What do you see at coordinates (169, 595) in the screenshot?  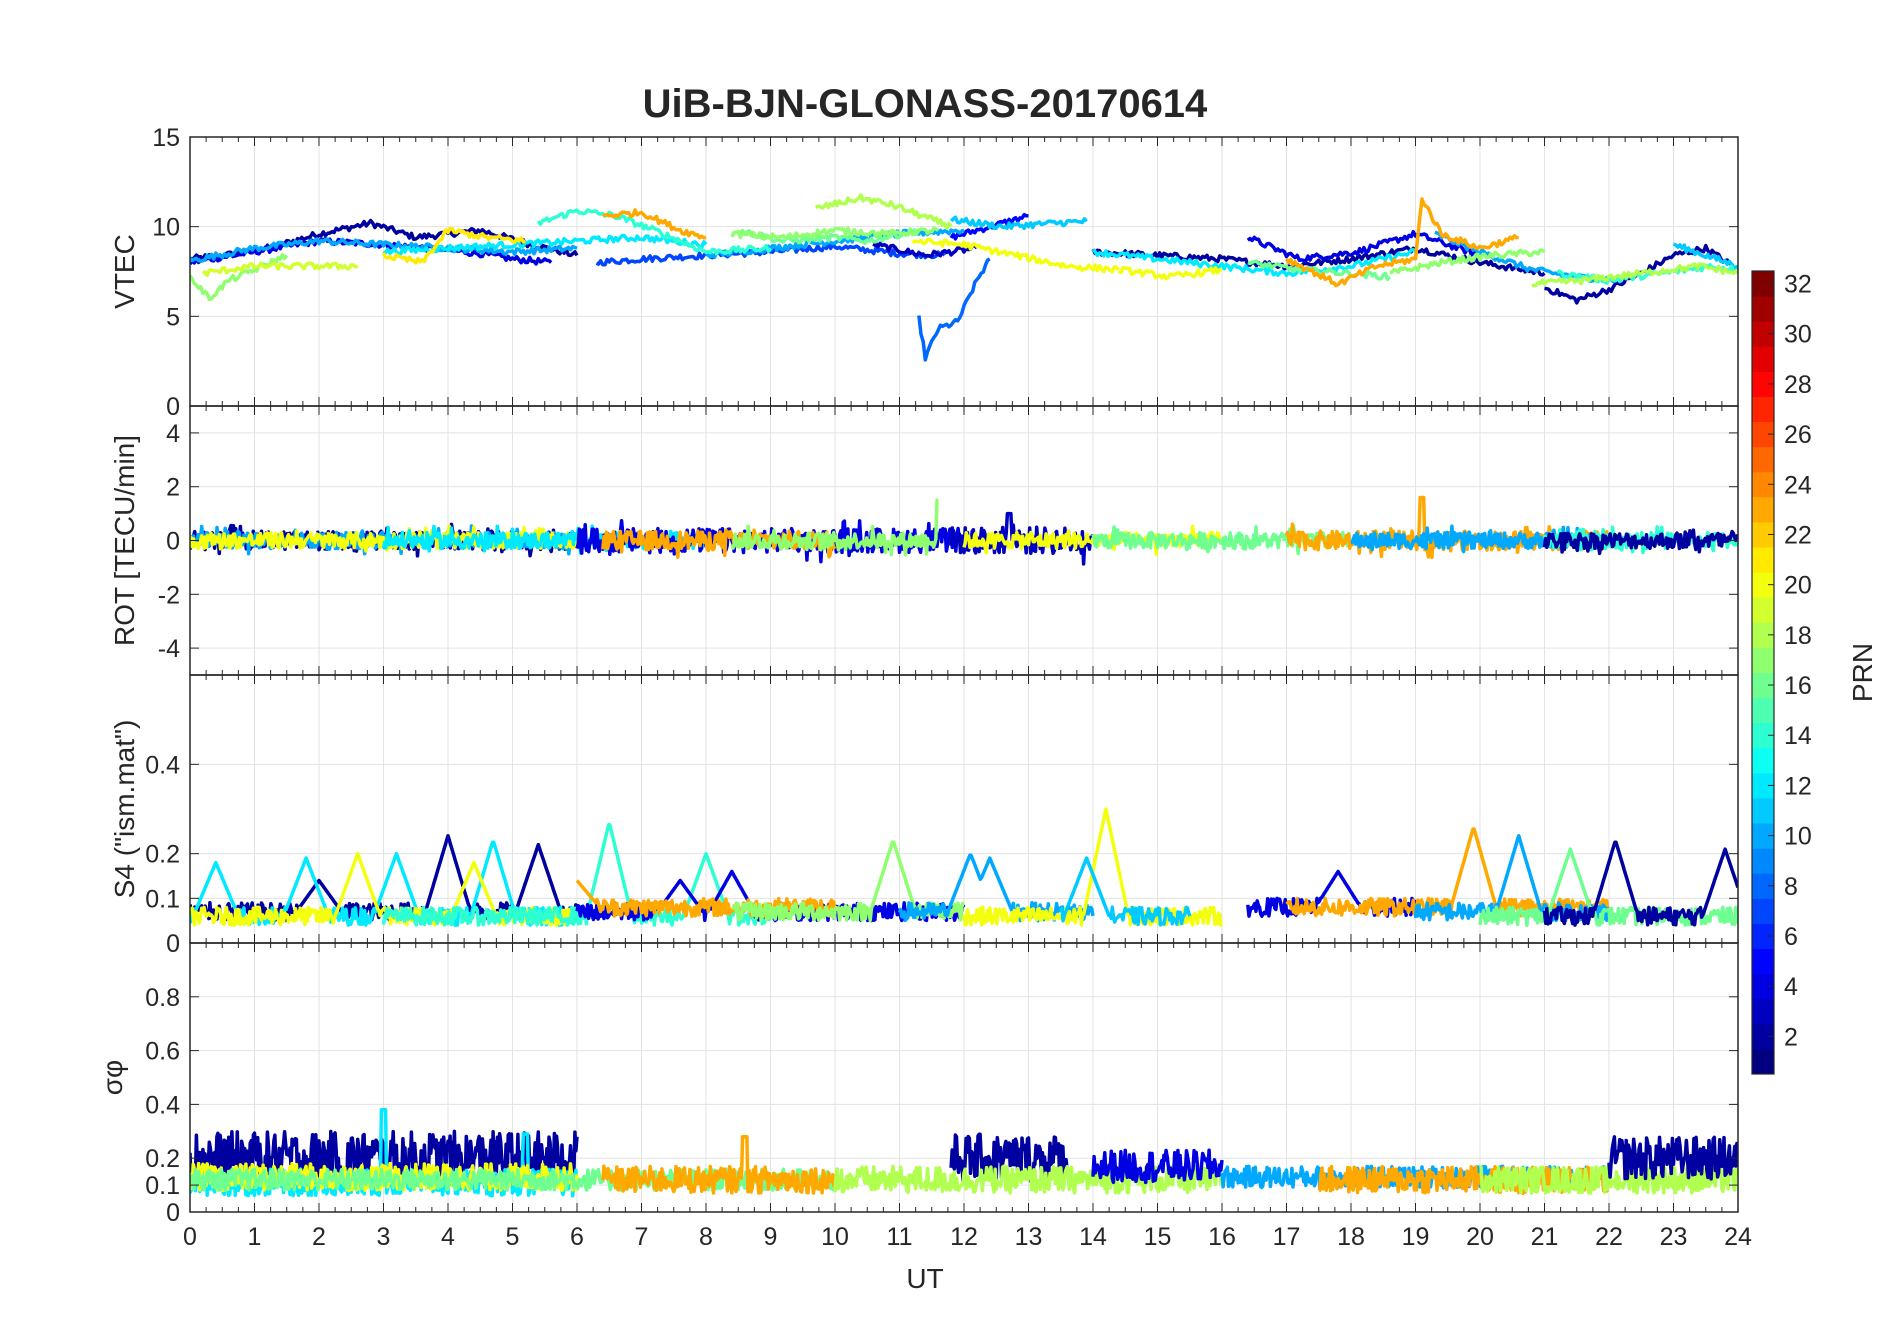 I see `ytick-label-rot: -2` at bounding box center [169, 595].